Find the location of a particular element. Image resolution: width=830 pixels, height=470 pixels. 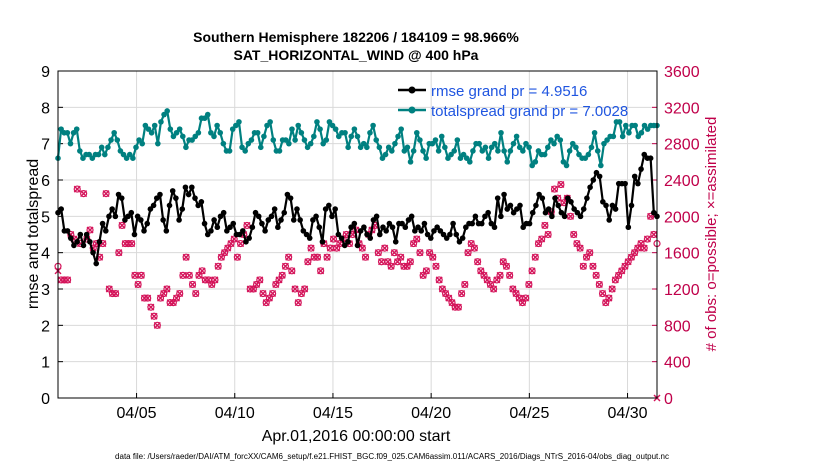

chart-subtitle: SAT_HORIZONTAL_WIND @ 400 hPa is located at coordinates (356, 55).